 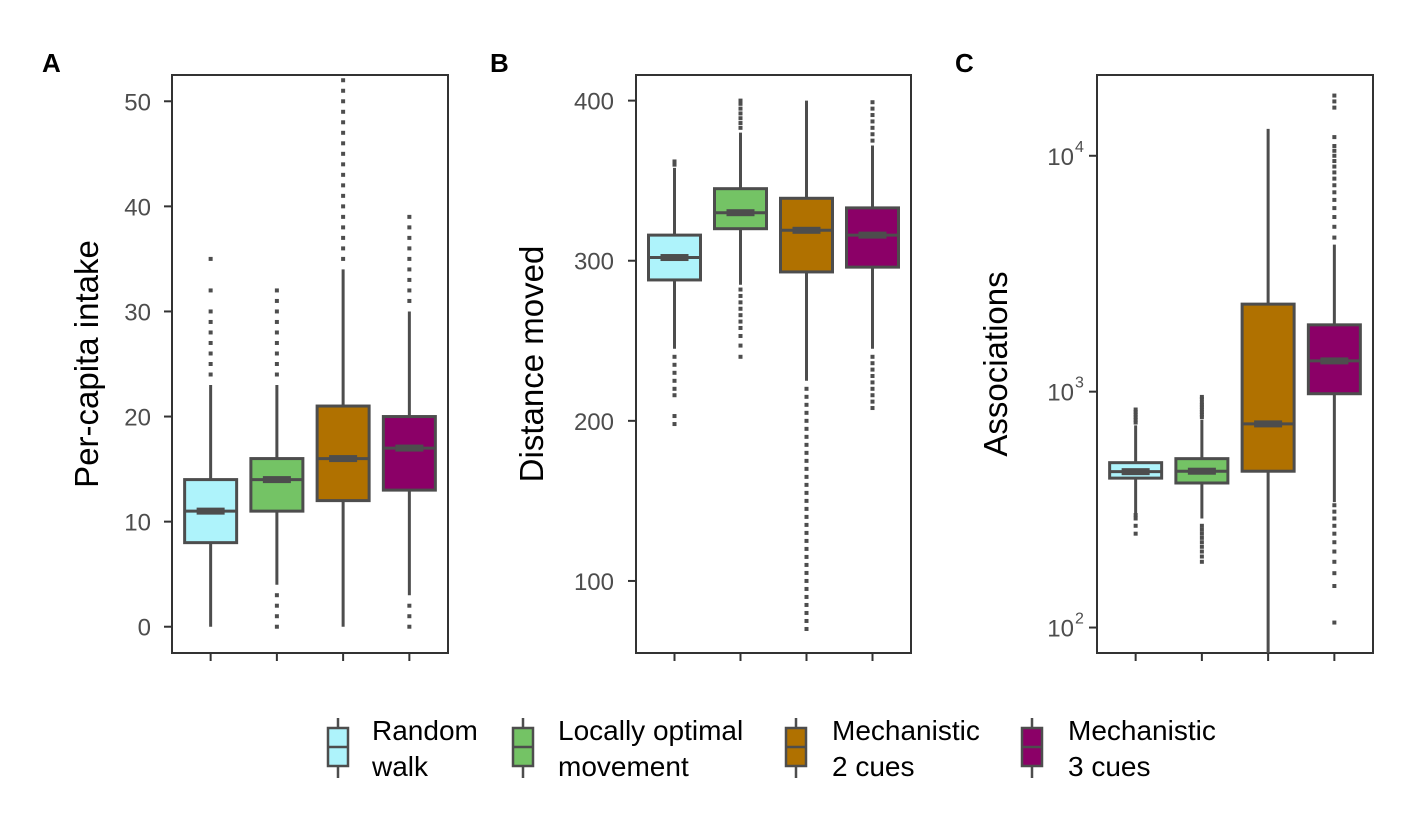 What do you see at coordinates (400, 766) in the screenshot?
I see `legend-label-line2: walk` at bounding box center [400, 766].